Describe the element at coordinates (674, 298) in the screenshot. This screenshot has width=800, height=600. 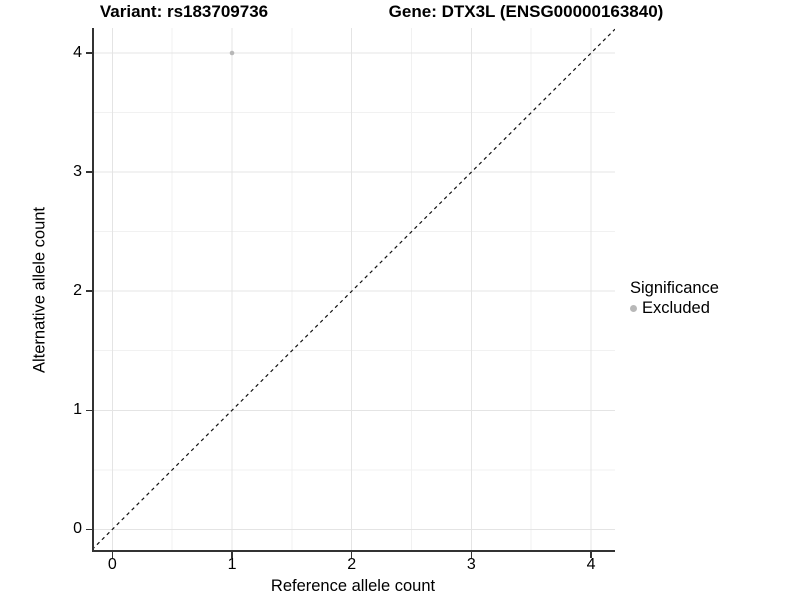
I see `legend: Significance Excluded` at that location.